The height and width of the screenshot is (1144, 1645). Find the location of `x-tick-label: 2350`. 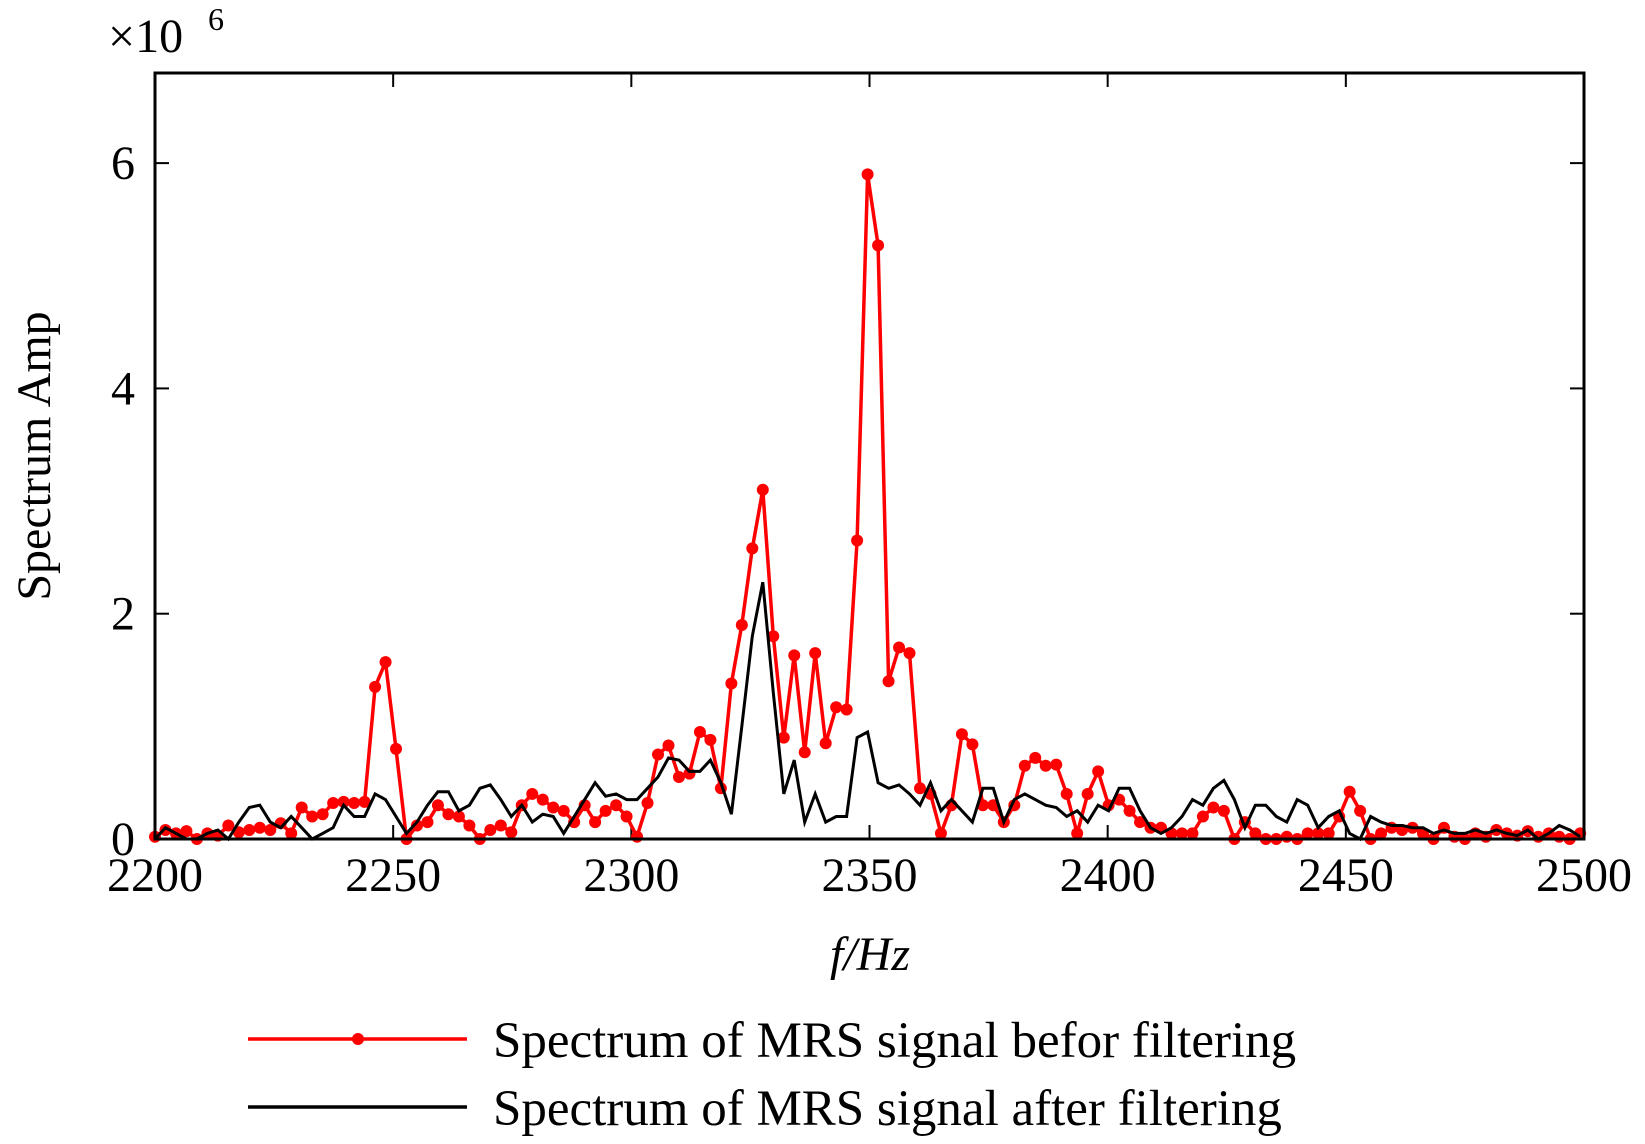

x-tick-label: 2350 is located at coordinates (870, 875).